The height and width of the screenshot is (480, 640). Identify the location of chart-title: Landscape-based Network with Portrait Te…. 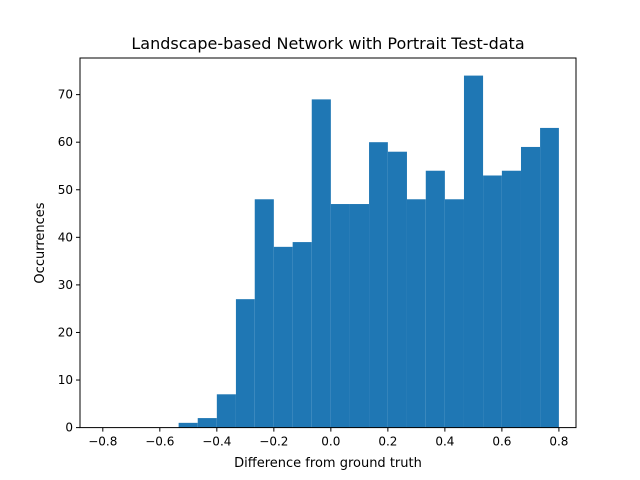
(327, 43).